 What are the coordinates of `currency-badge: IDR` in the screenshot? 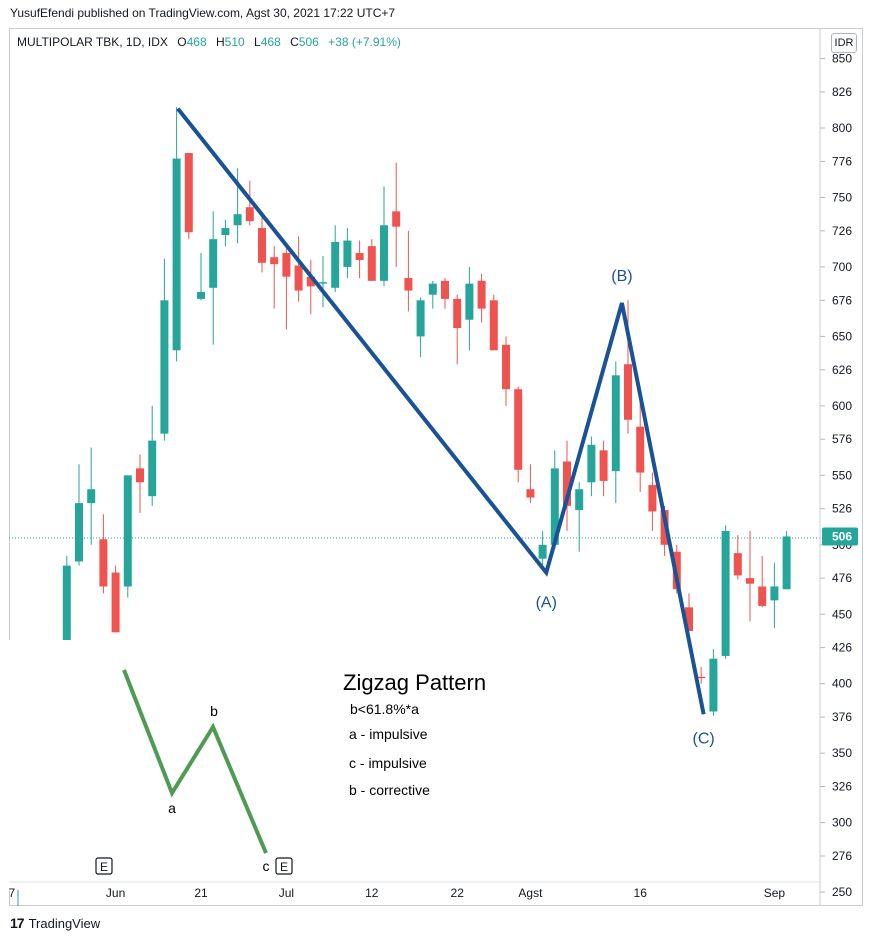 It's located at (844, 43).